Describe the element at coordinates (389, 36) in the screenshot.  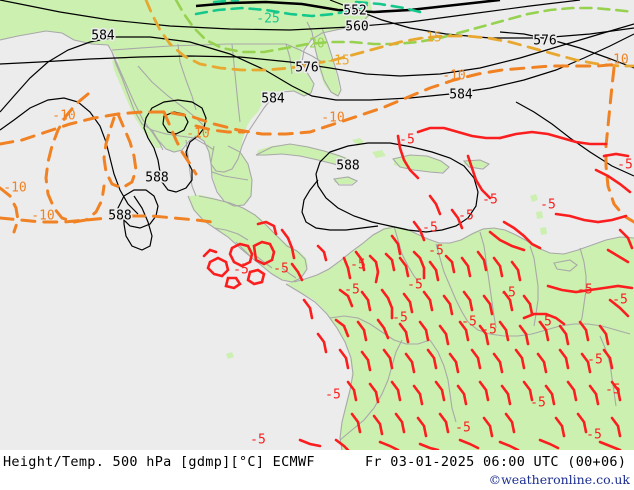
I see `isotherm-minus15-layer` at that location.